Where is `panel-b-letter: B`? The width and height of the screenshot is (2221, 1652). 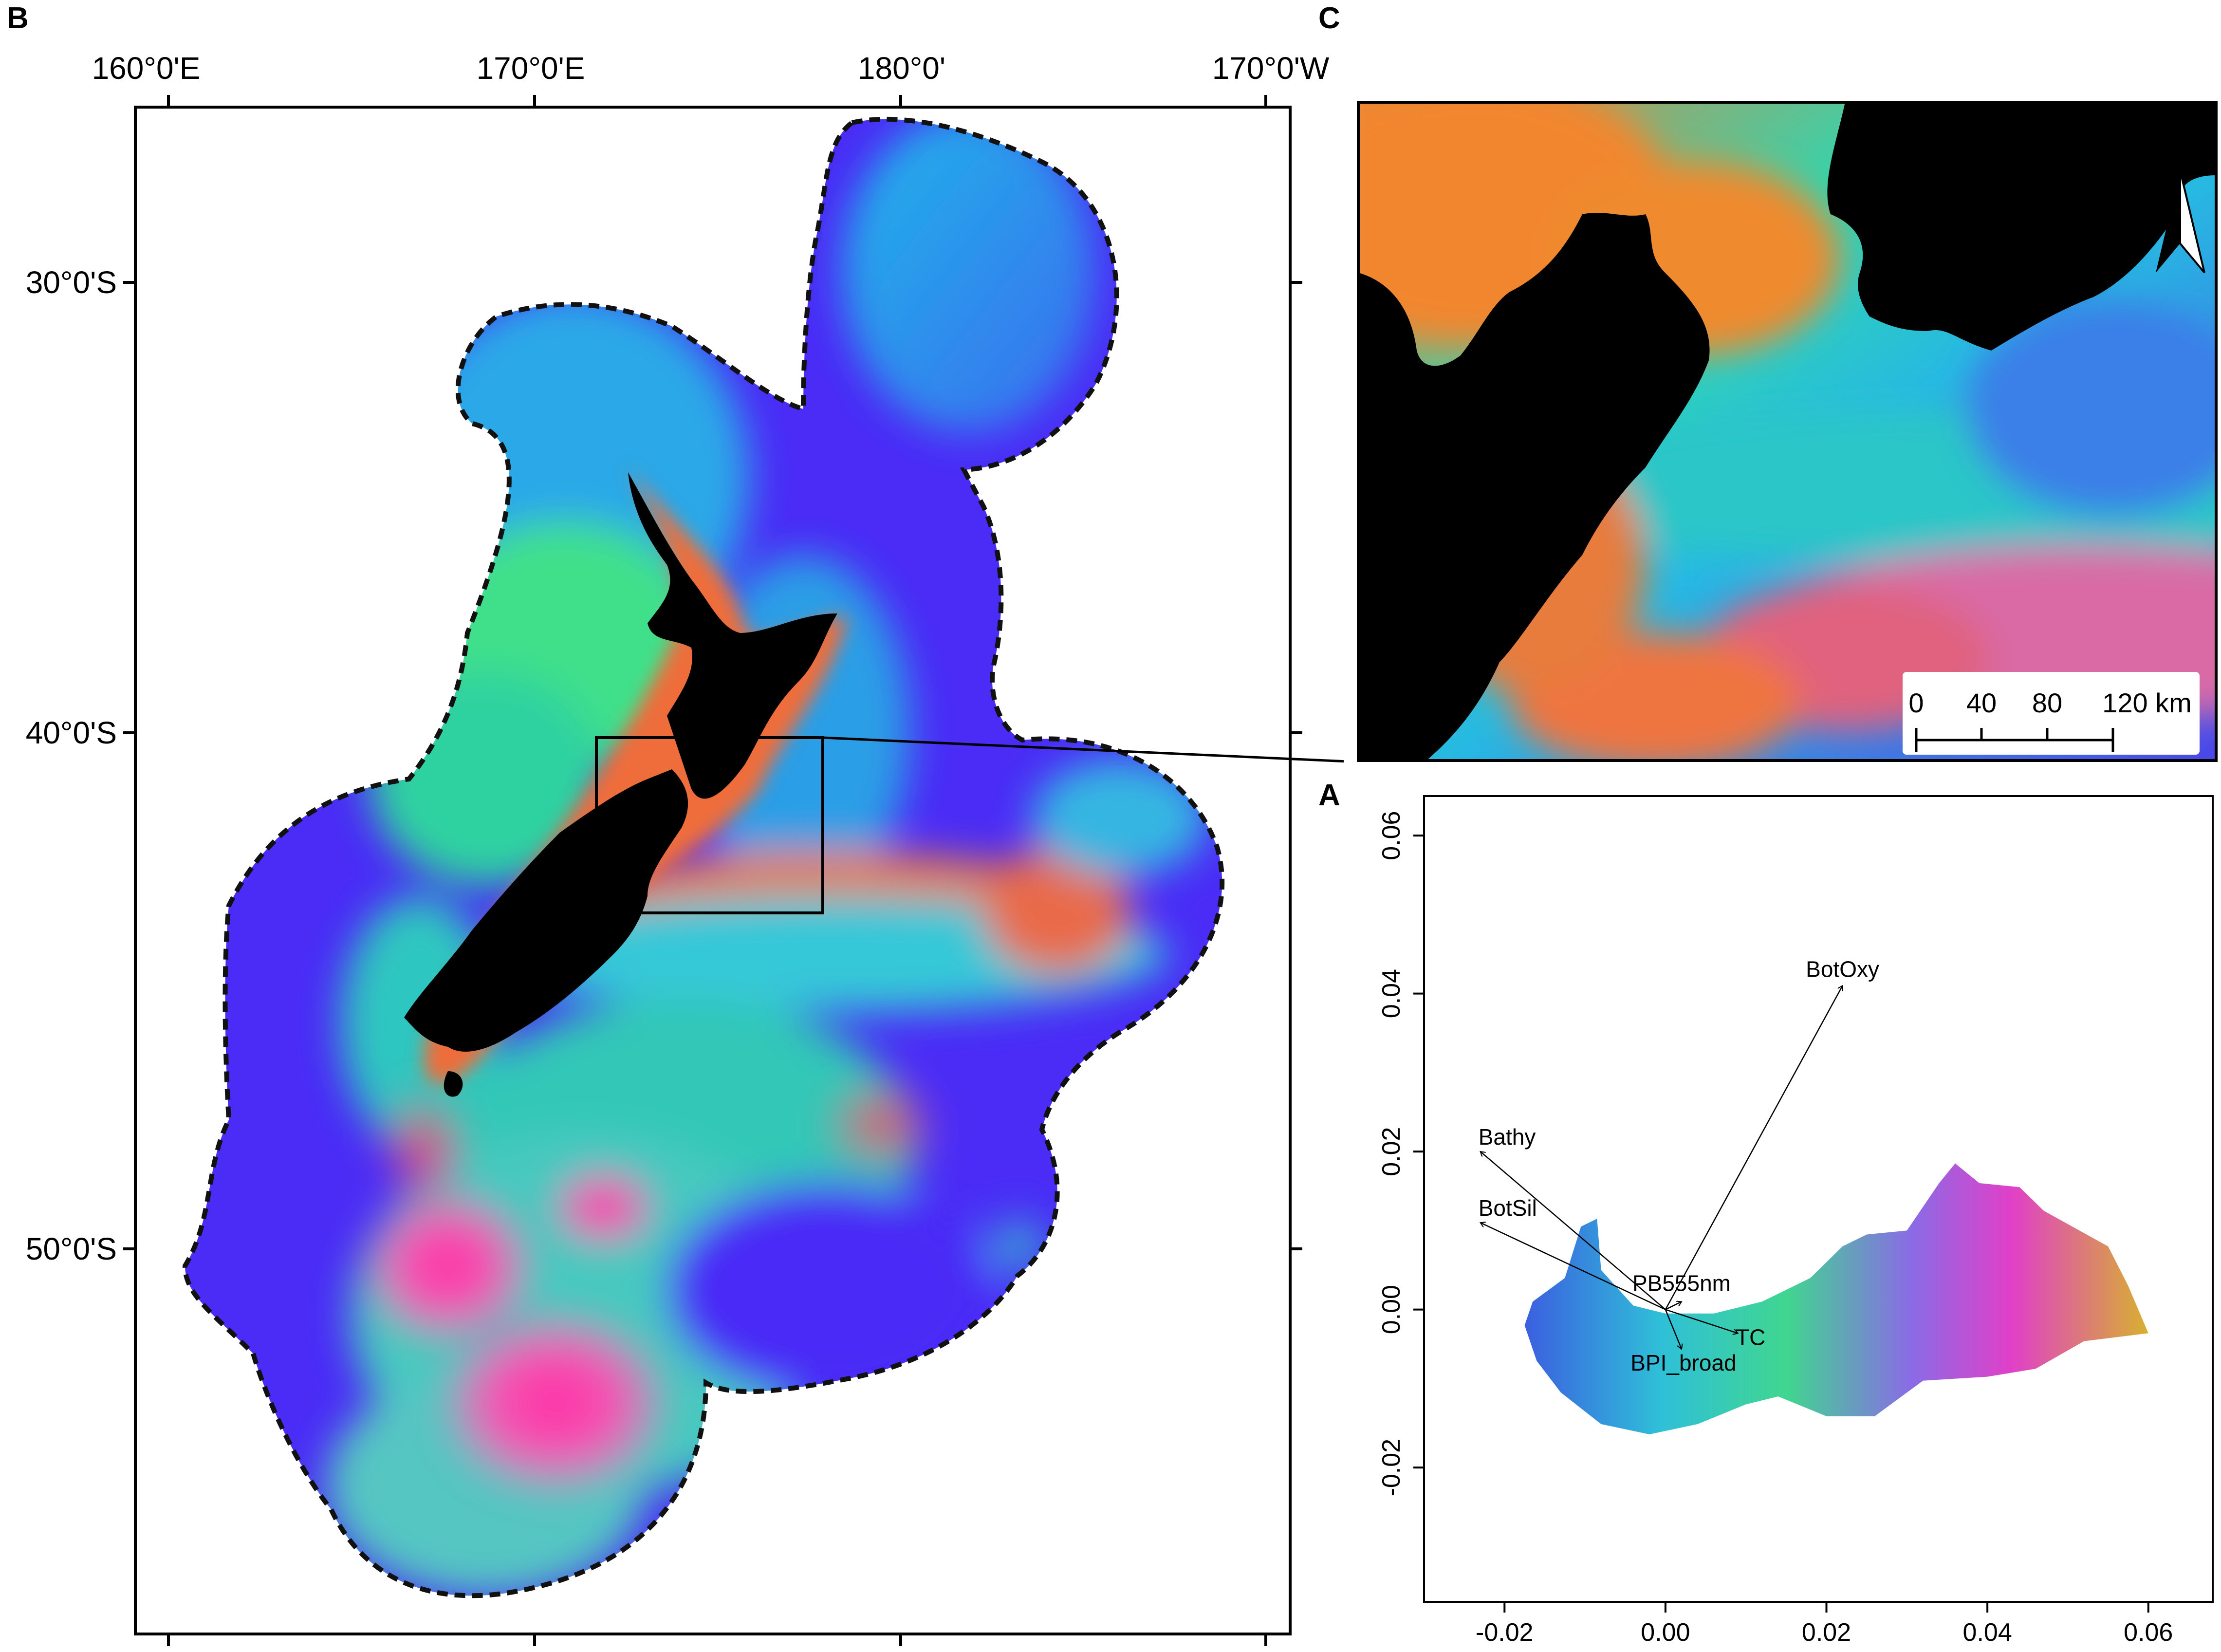
panel-b-letter: B is located at coordinates (18, 18).